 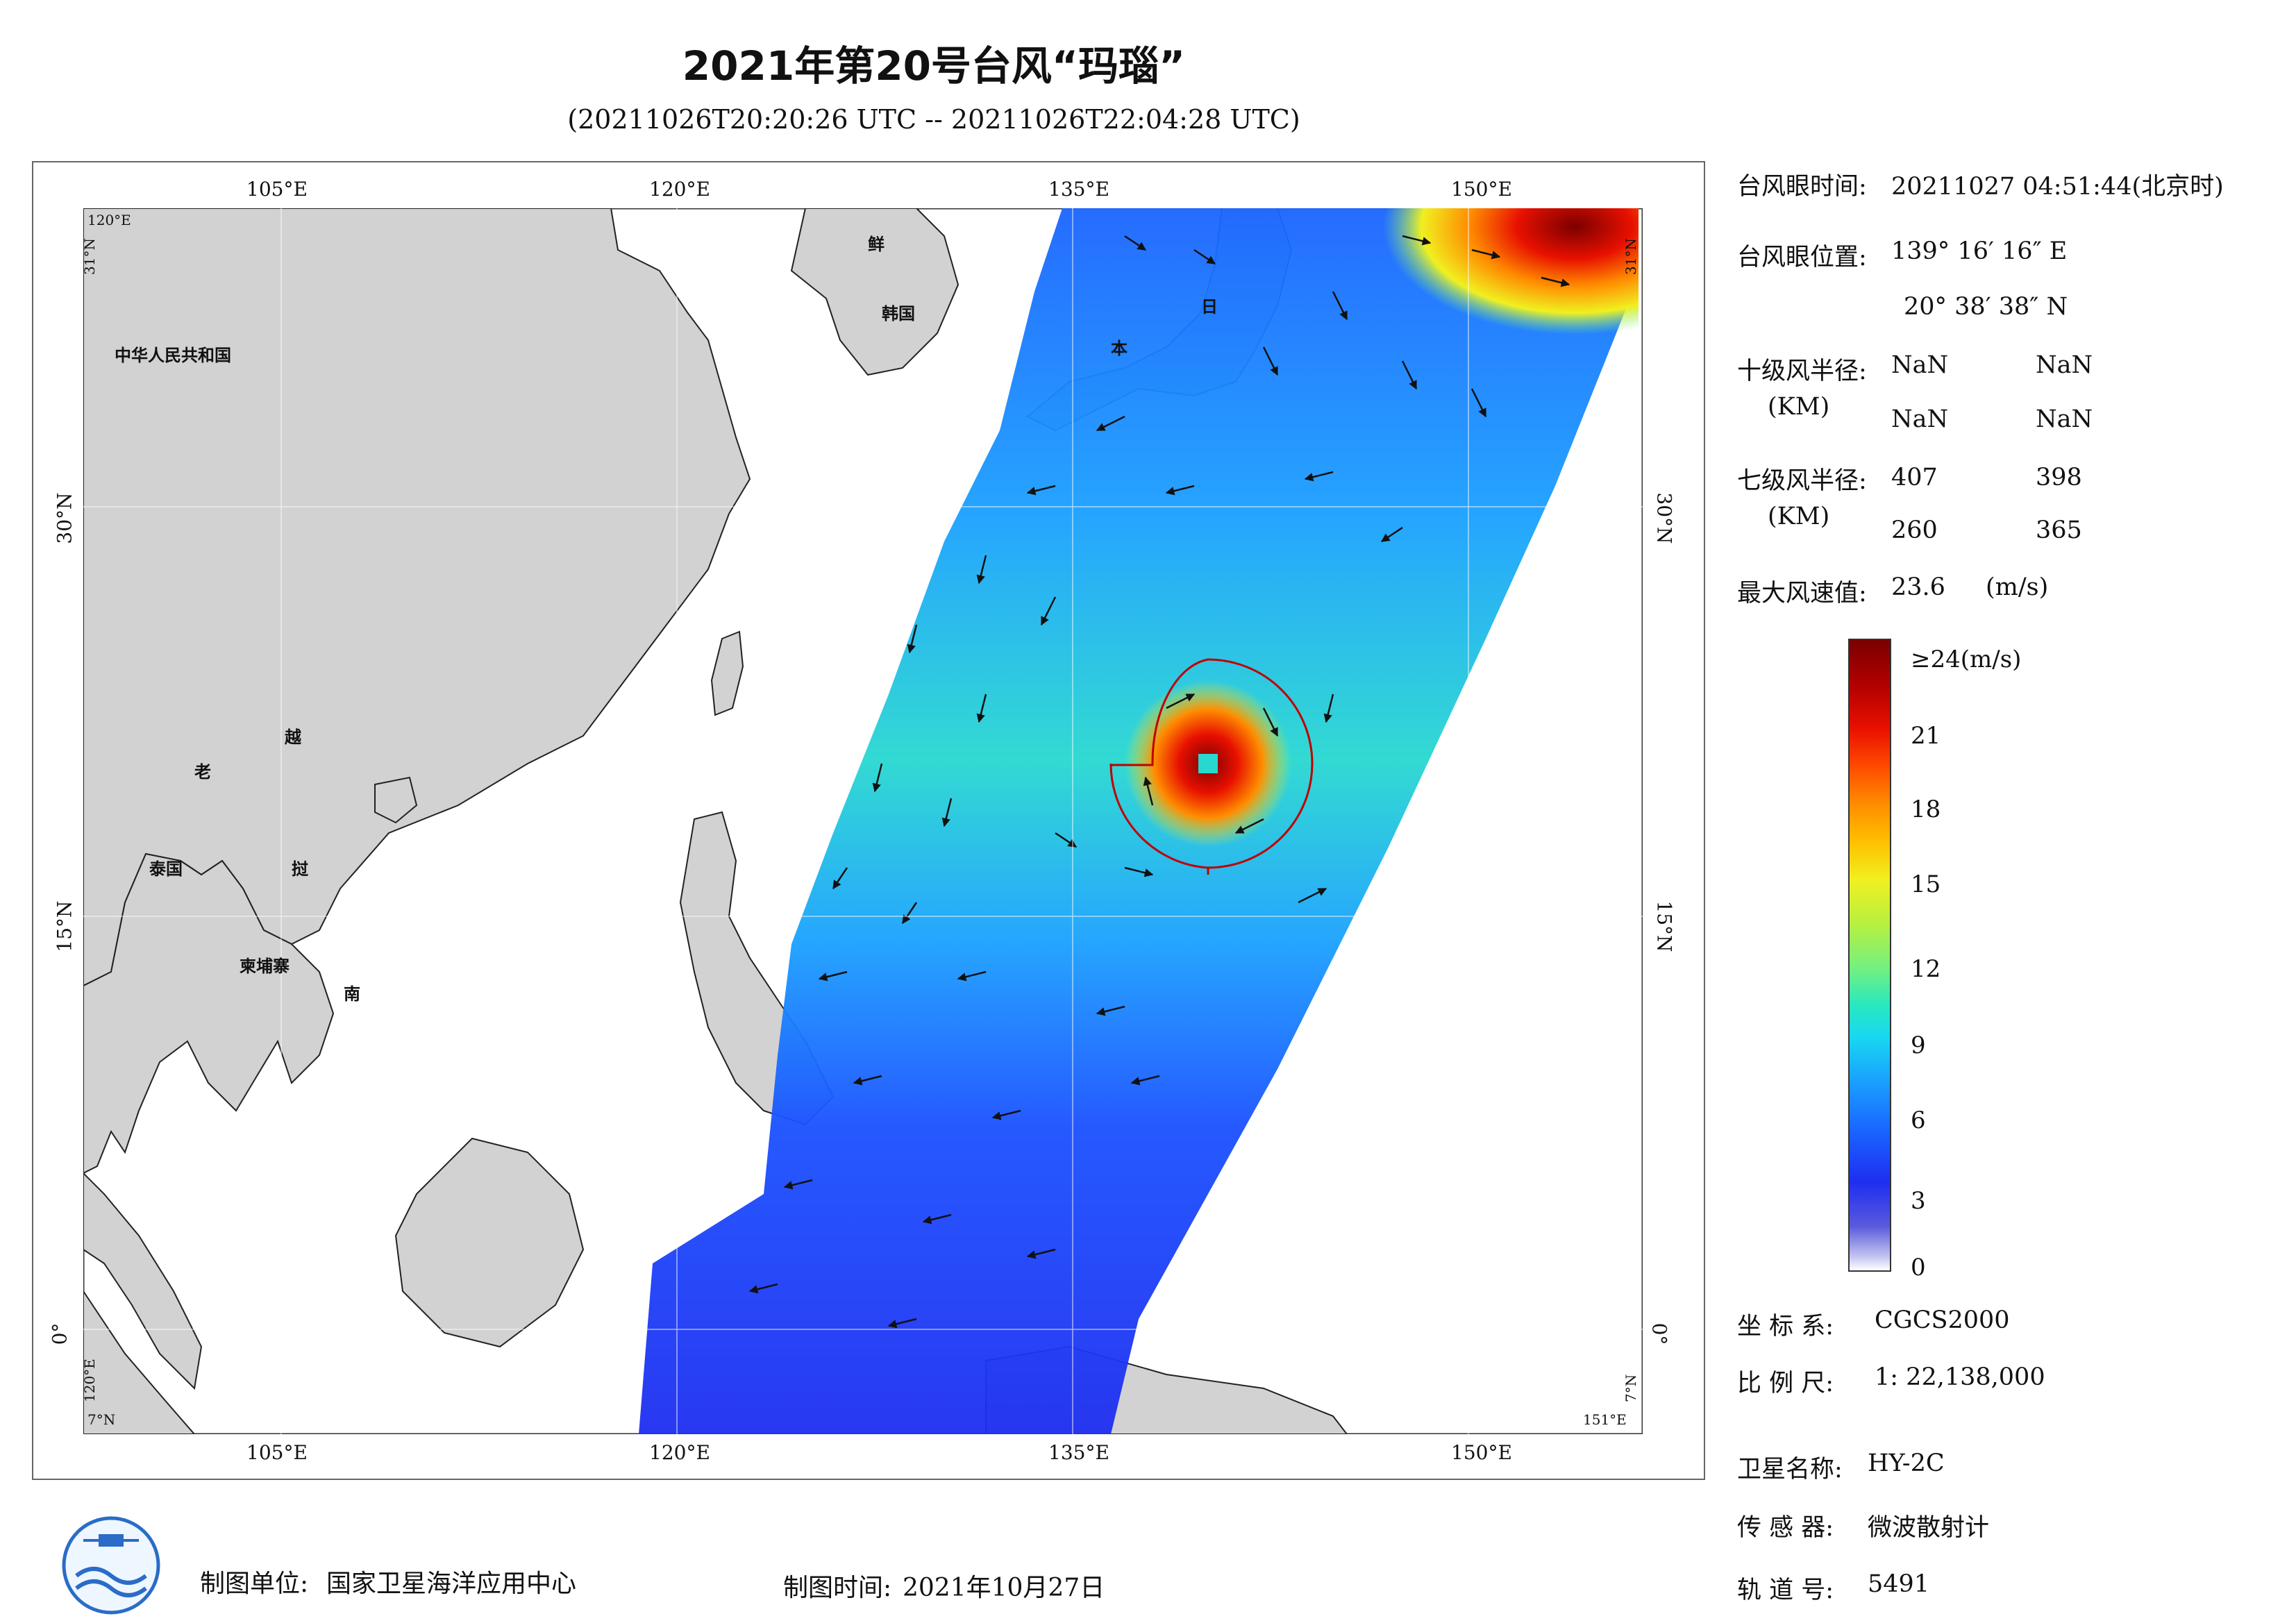 What do you see at coordinates (1785, 1326) in the screenshot?
I see `crs-label: 坐 标 系:` at bounding box center [1785, 1326].